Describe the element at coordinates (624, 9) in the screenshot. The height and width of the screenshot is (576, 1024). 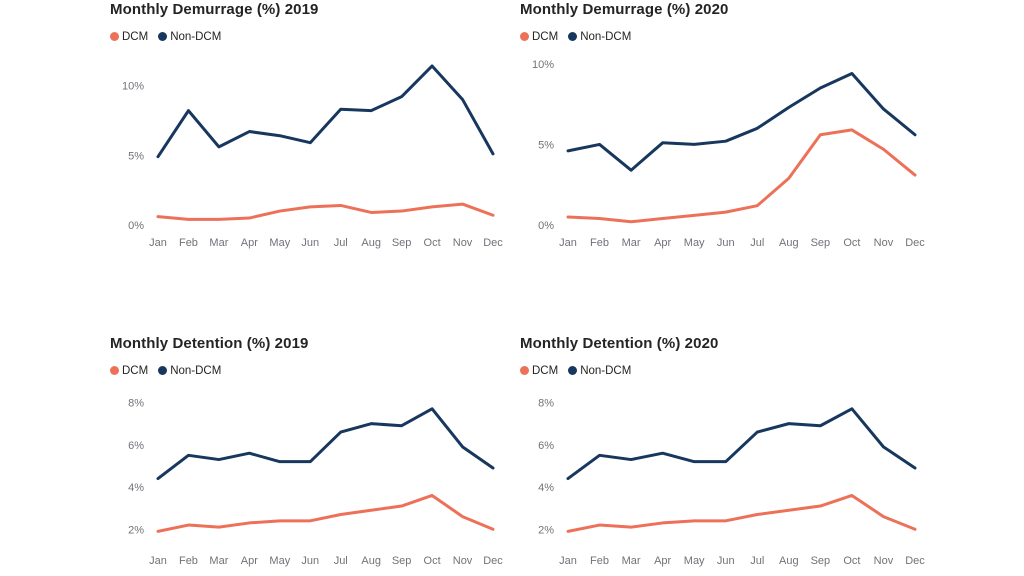
I see `chart-title: Monthly Demurrage (%) 2020` at that location.